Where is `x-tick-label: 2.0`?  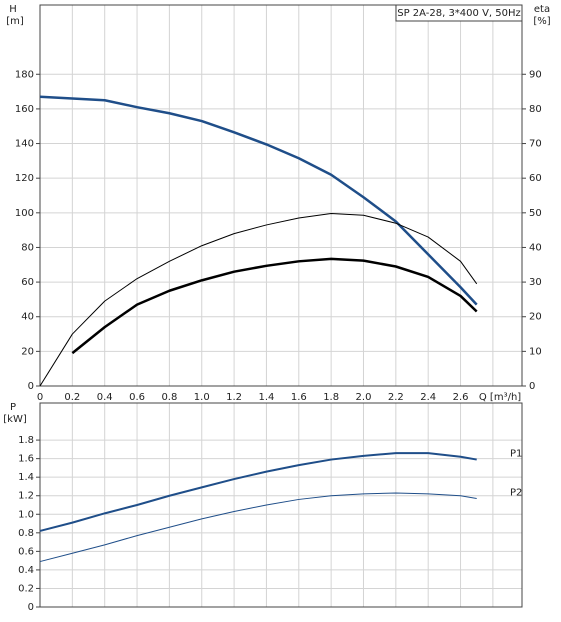
x-tick-label: 2.0 is located at coordinates (364, 397).